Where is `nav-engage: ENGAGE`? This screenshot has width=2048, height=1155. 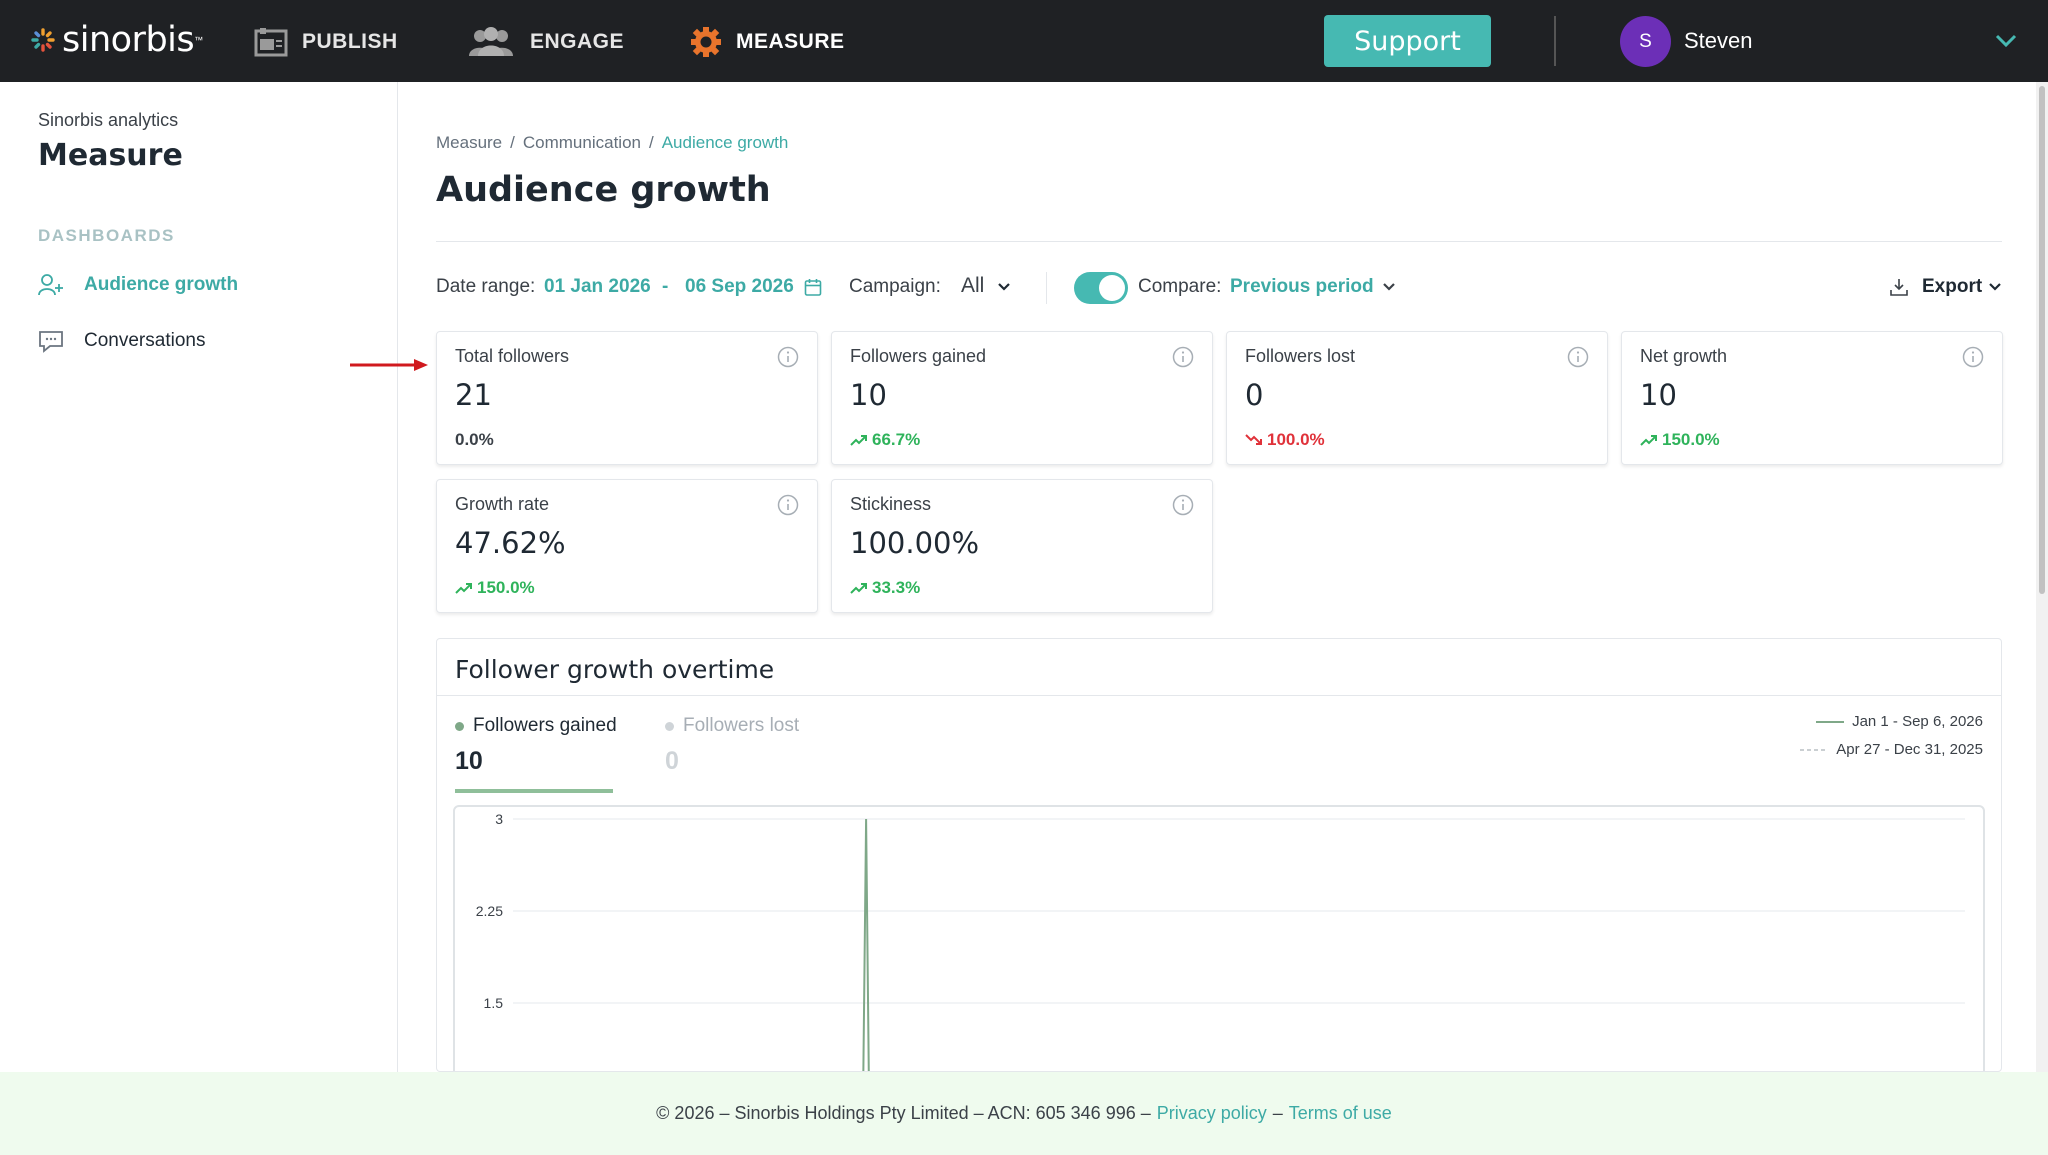 nav-engage: ENGAGE is located at coordinates (545, 42).